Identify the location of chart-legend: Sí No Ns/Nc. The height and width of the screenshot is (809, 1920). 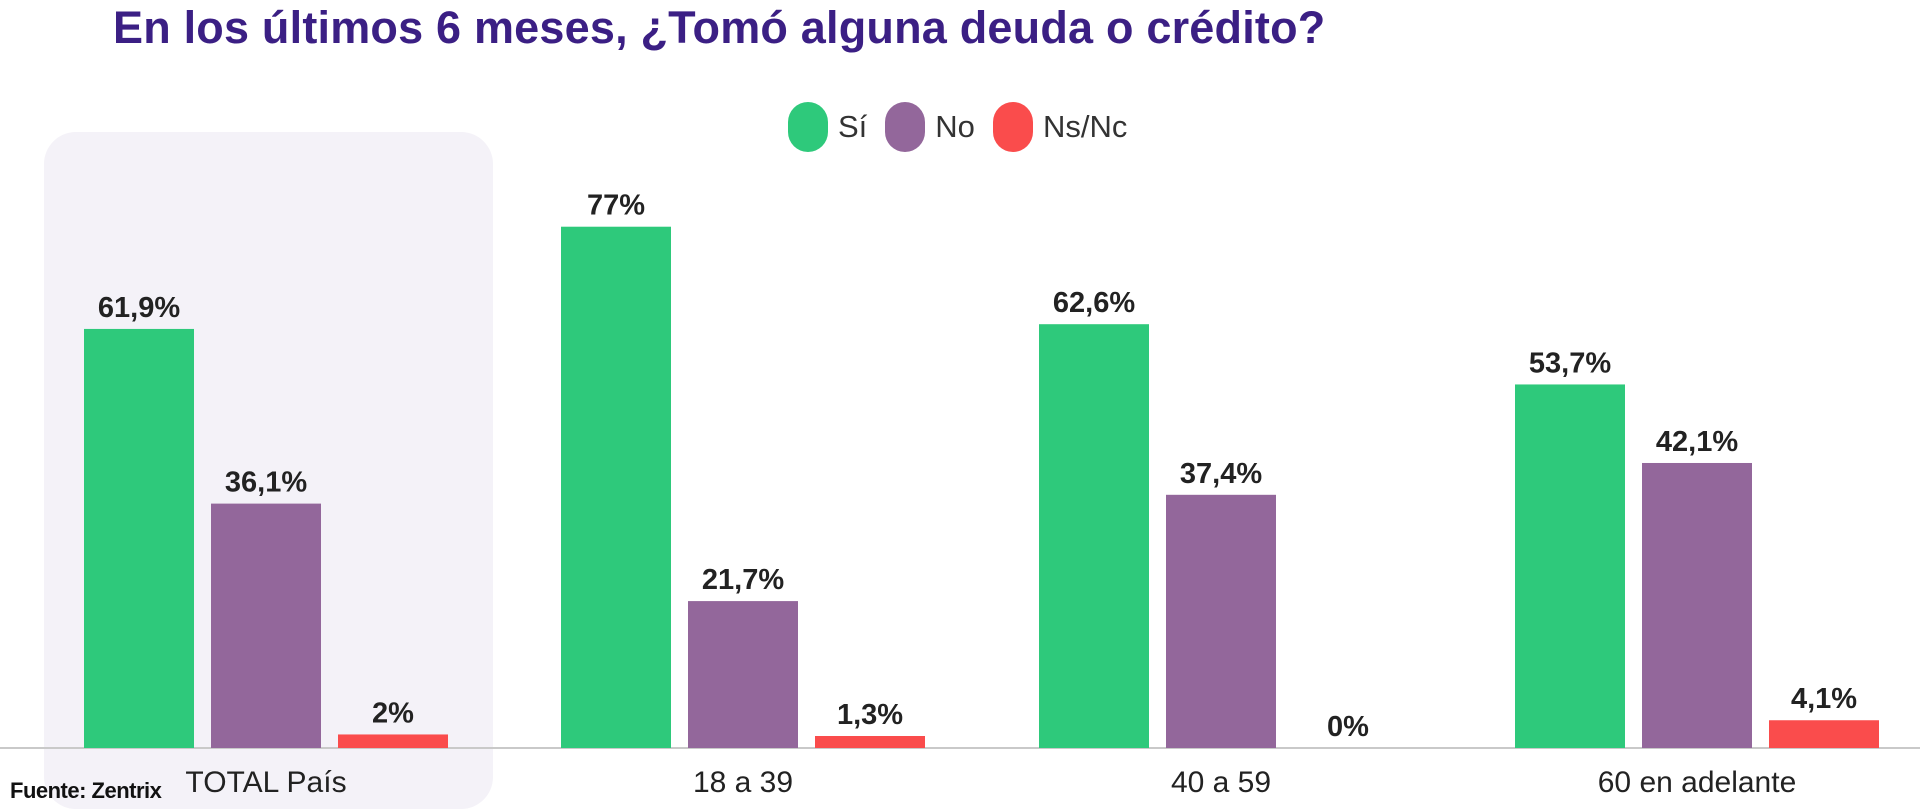
(966, 127).